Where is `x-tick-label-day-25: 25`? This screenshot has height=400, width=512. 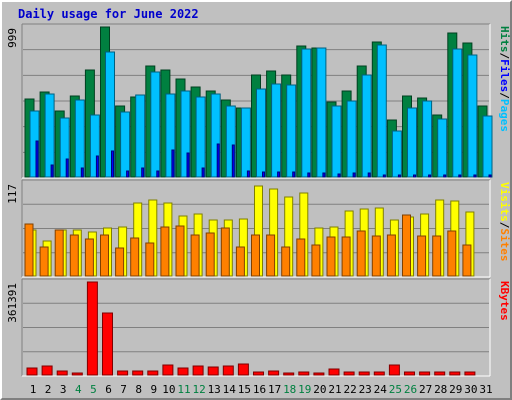 x-tick-label-day-25: 25 is located at coordinates (395, 389).